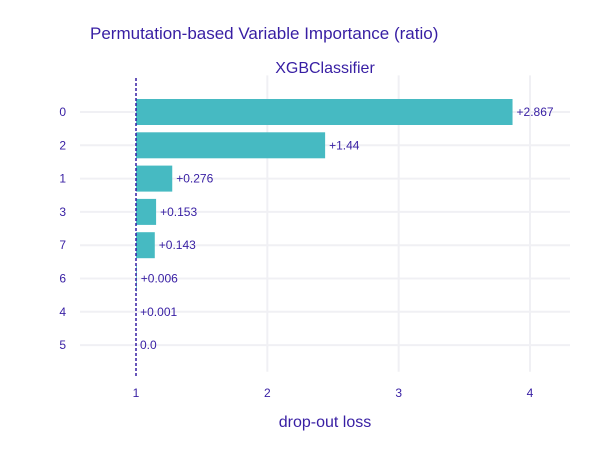  What do you see at coordinates (344, 145) in the screenshot?
I see `bar-value-label-2: +1.44` at bounding box center [344, 145].